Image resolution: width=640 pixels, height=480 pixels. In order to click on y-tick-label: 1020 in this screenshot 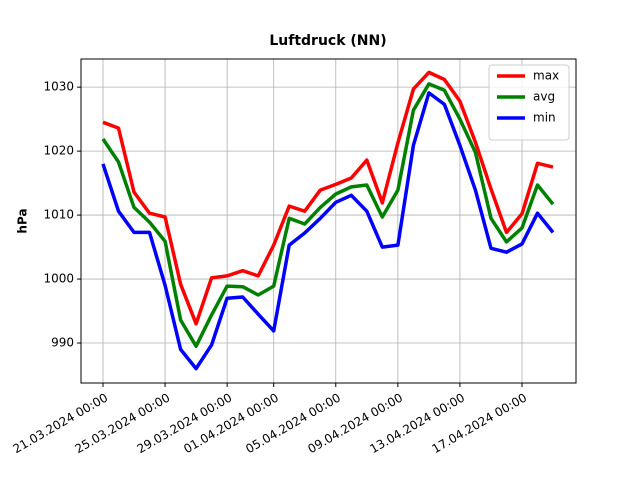, I will do `click(58, 151)`.